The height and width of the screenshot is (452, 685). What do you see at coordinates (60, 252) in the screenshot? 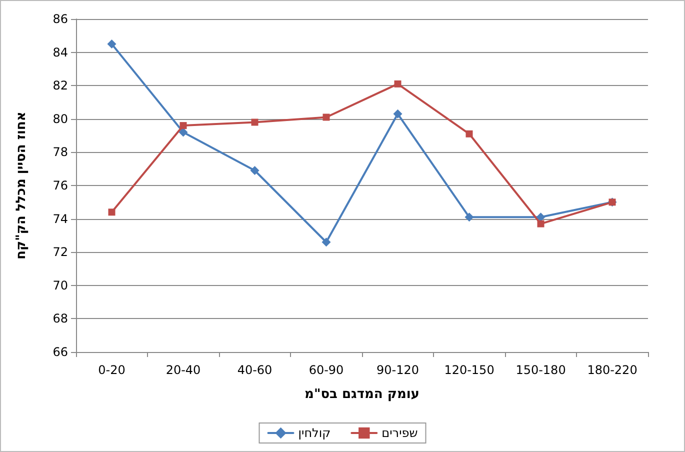
I see `y-tick-label: 72` at bounding box center [60, 252].